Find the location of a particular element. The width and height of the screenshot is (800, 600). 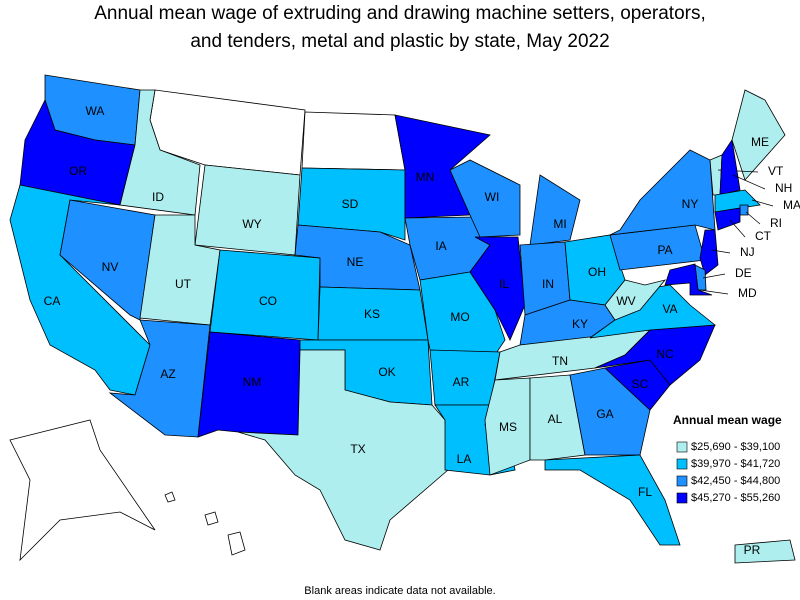

state-label: CO is located at coordinates (268, 301).